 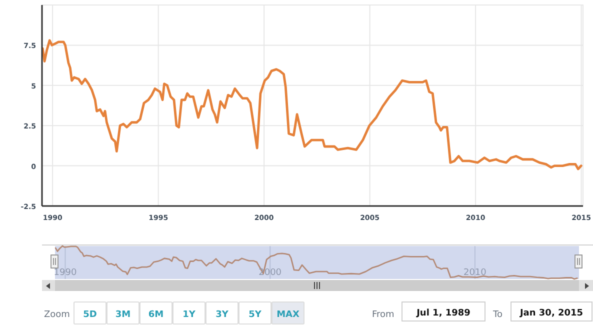 I want to click on zoom-button: 3Y, so click(x=222, y=313).